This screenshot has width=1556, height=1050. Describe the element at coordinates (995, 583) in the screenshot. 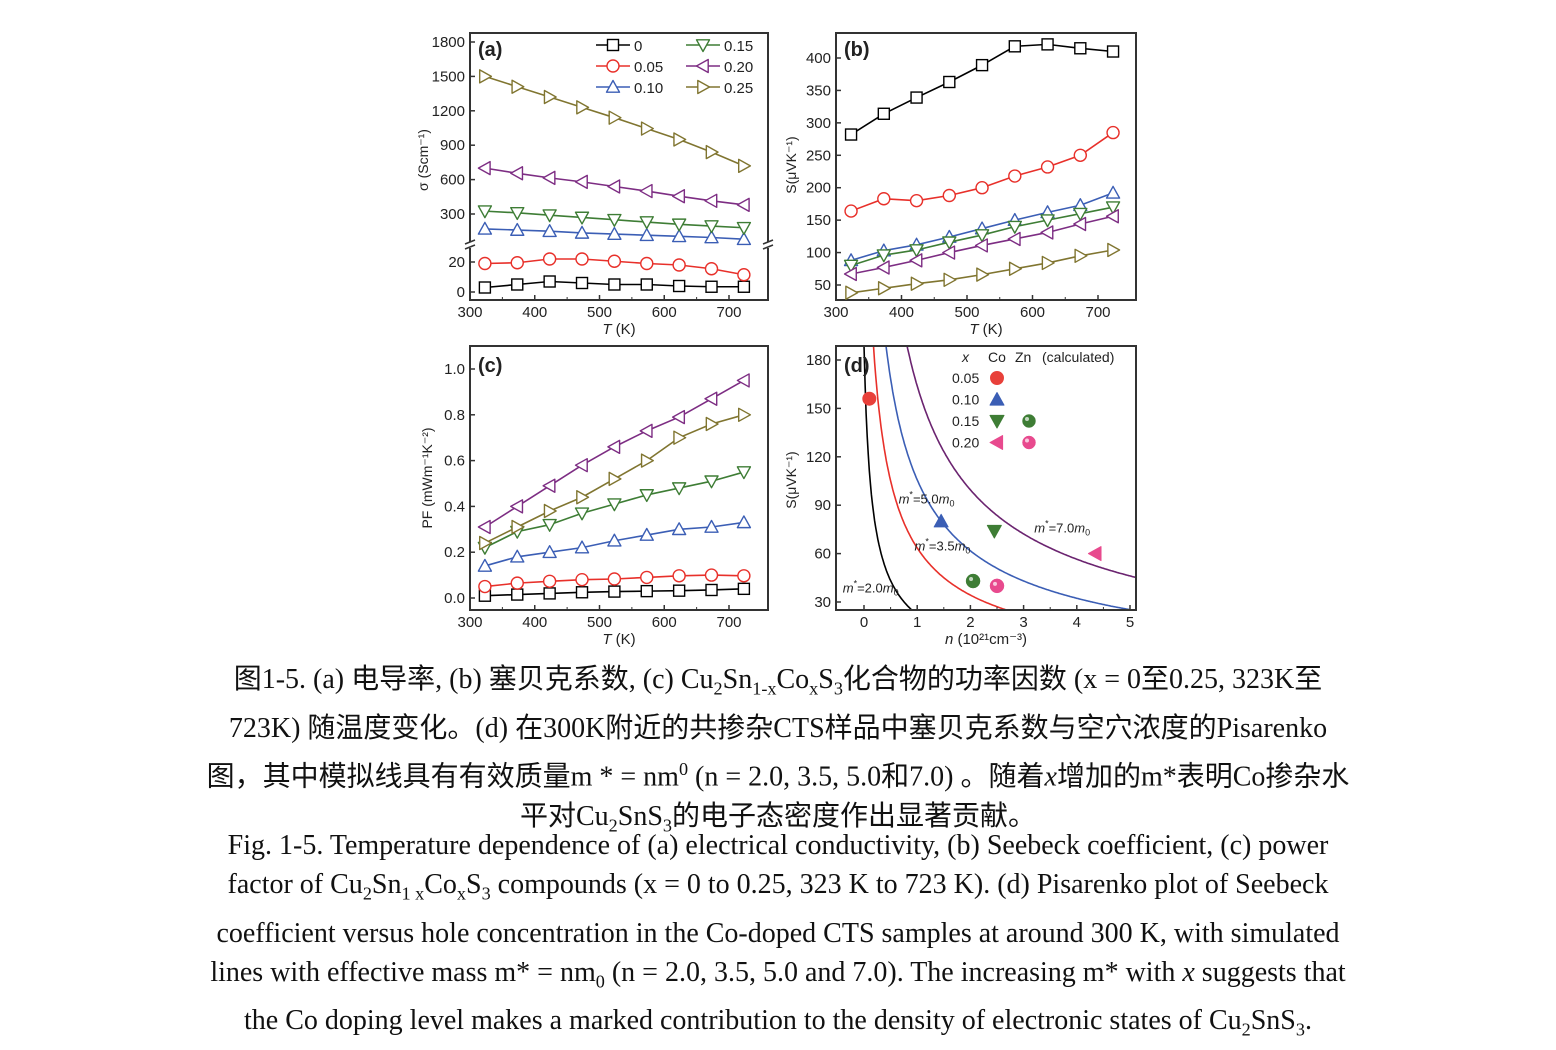

I see `sphere-highlight` at that location.